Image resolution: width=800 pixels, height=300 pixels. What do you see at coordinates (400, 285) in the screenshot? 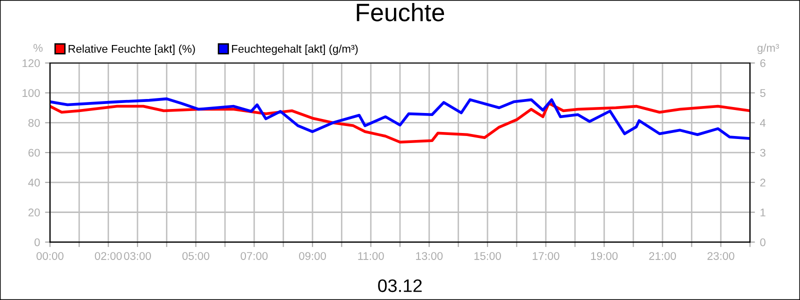
I see `x-axis-title: 03.12` at bounding box center [400, 285].